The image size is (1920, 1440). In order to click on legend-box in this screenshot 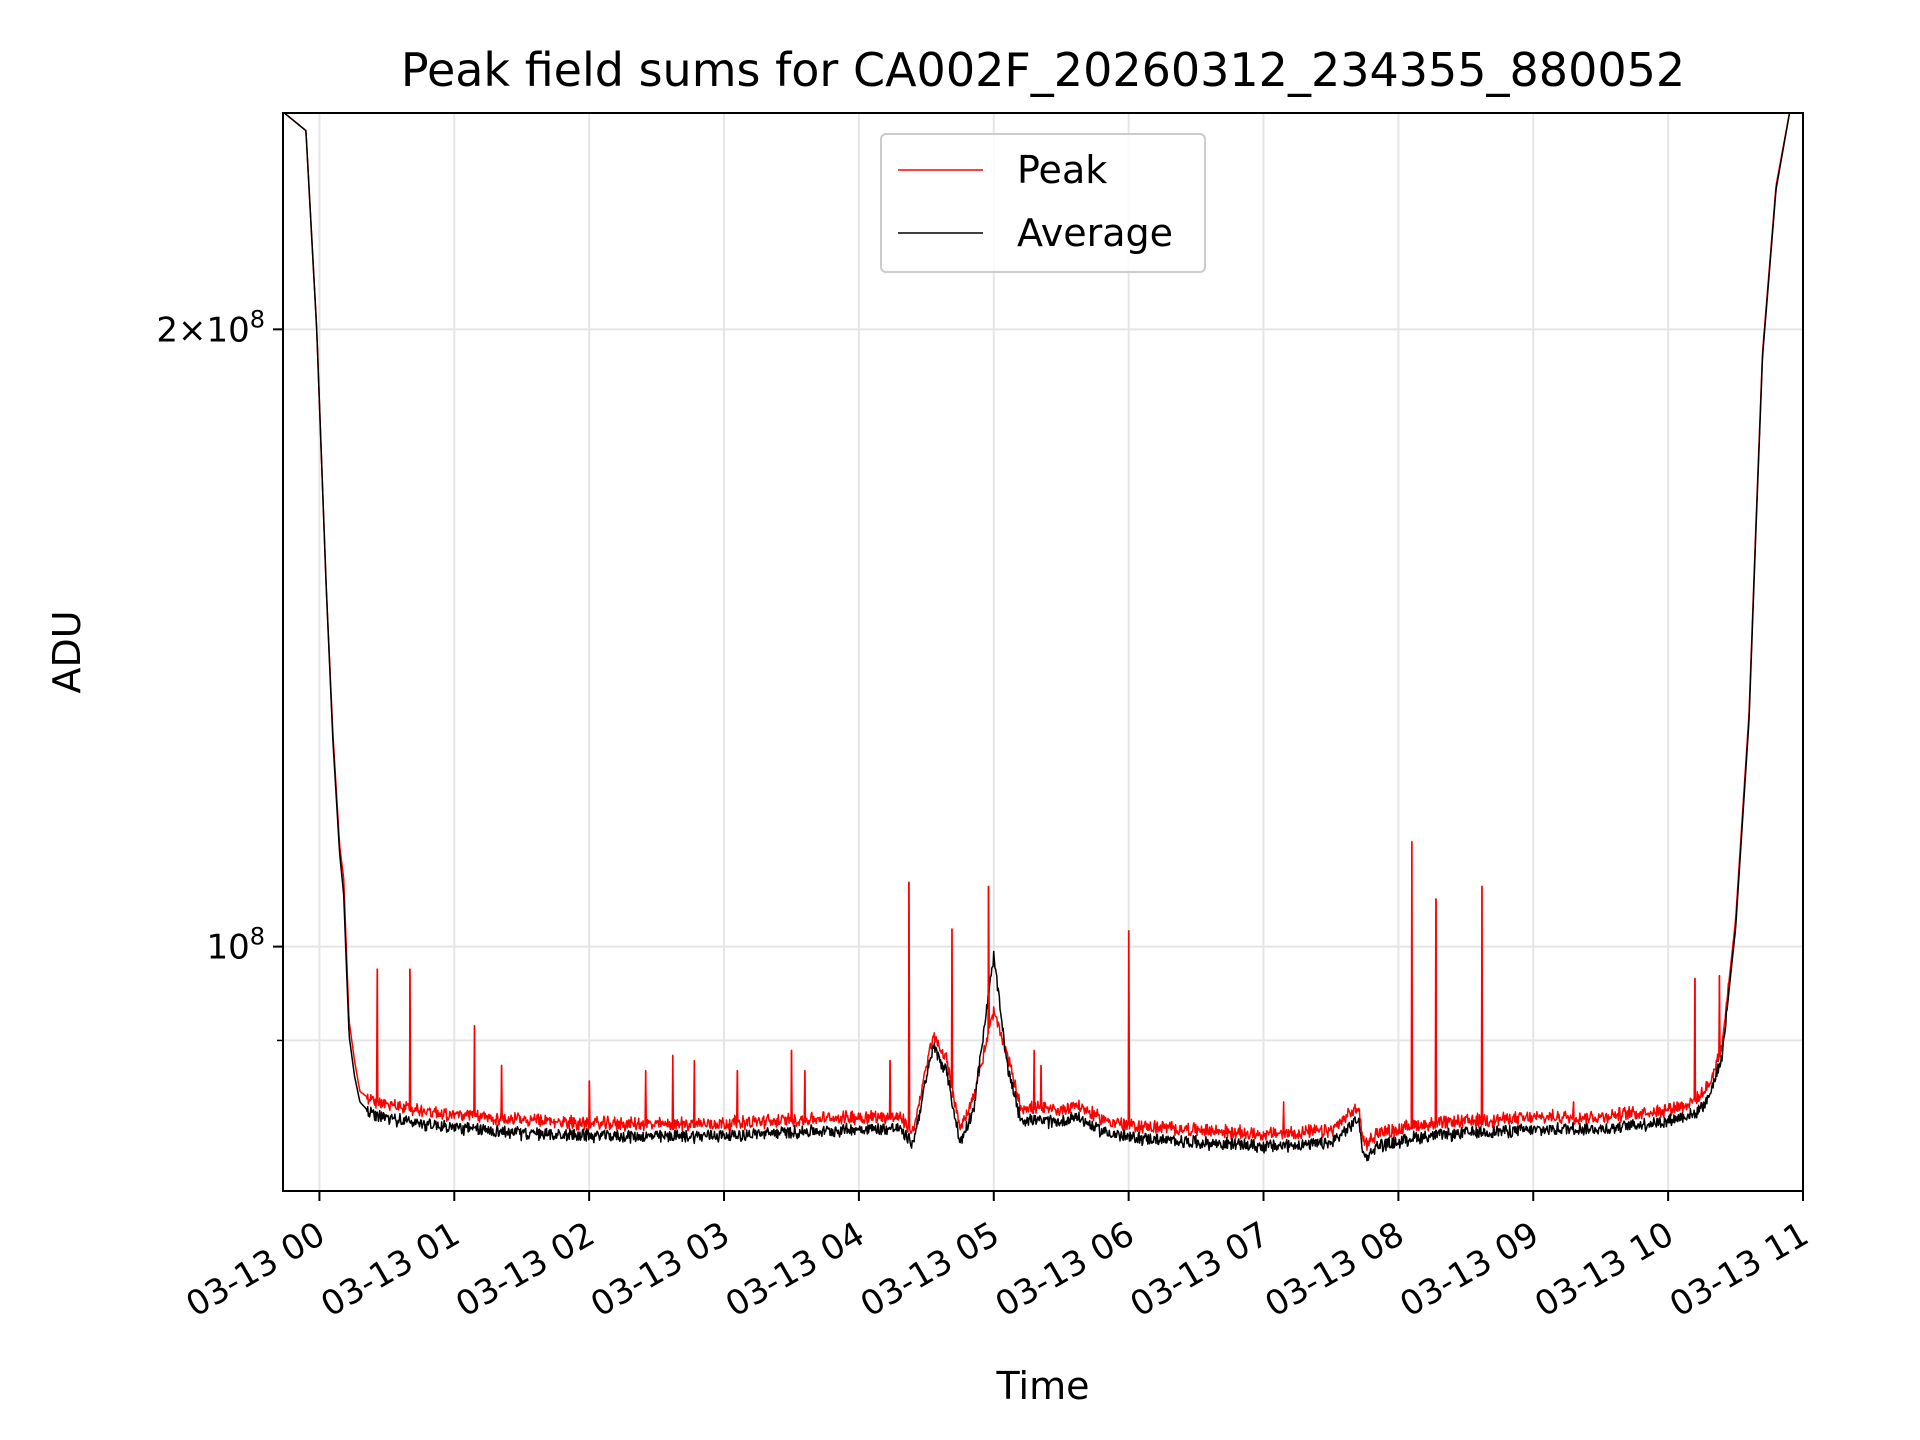, I will do `click(1043, 203)`.